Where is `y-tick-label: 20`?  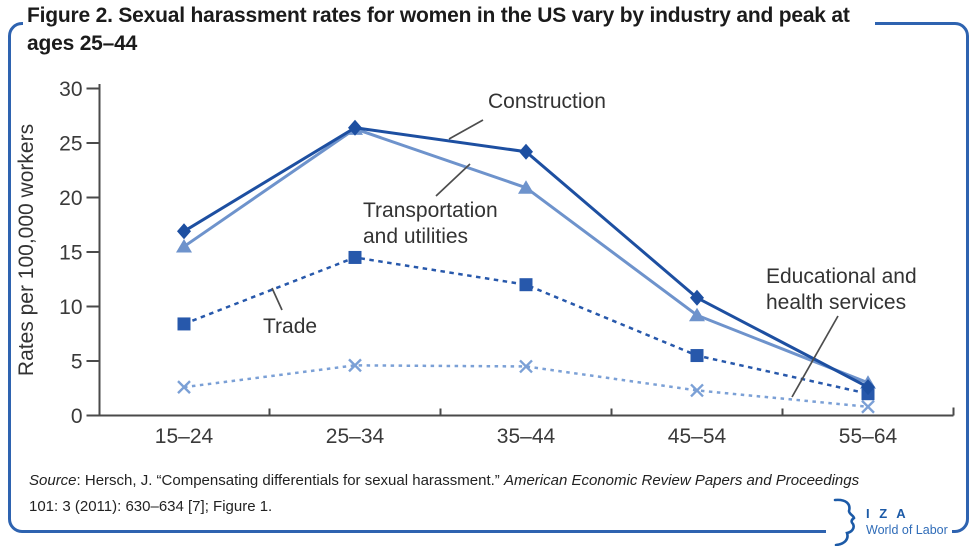
y-tick-label: 20 is located at coordinates (70, 198).